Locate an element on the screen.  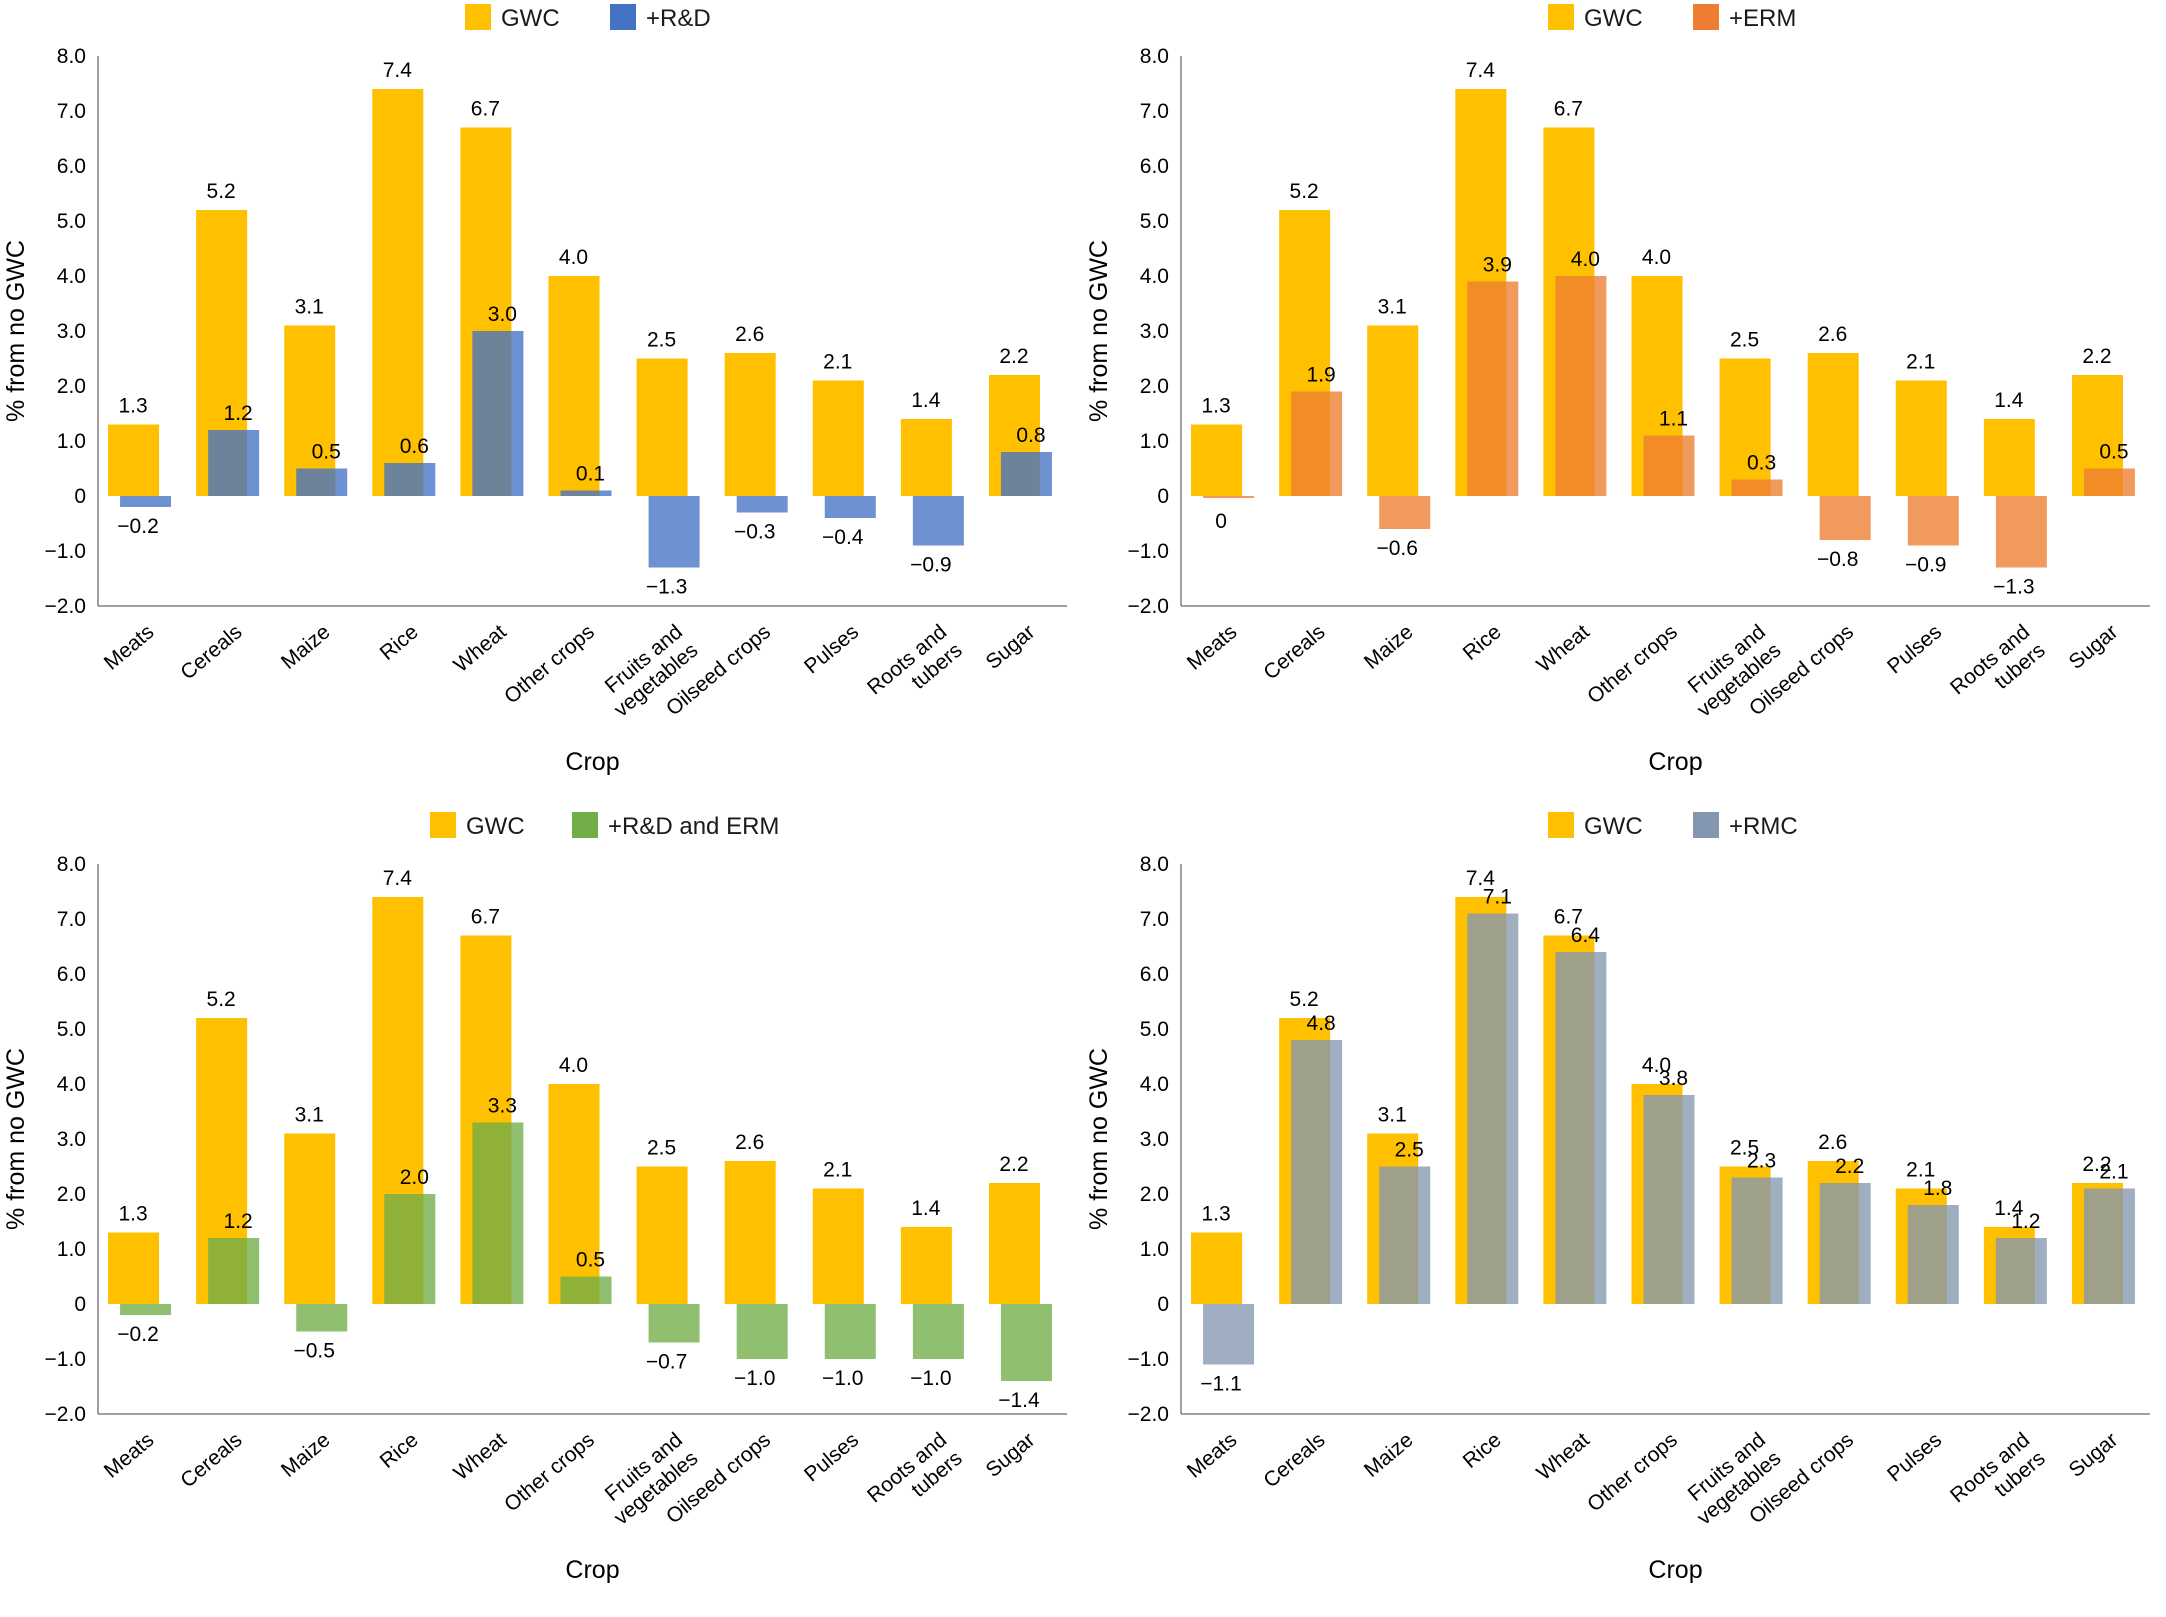
y-tick-label: −1.0 is located at coordinates (1148, 1359).